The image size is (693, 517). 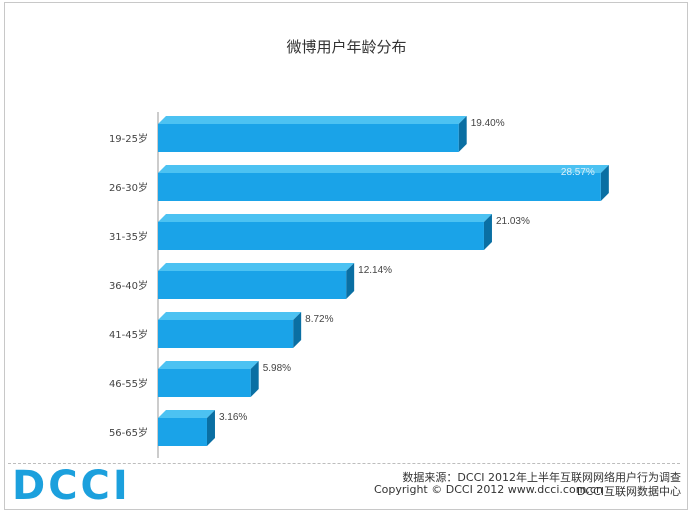 I want to click on value-label: 8.72%, so click(x=319, y=319).